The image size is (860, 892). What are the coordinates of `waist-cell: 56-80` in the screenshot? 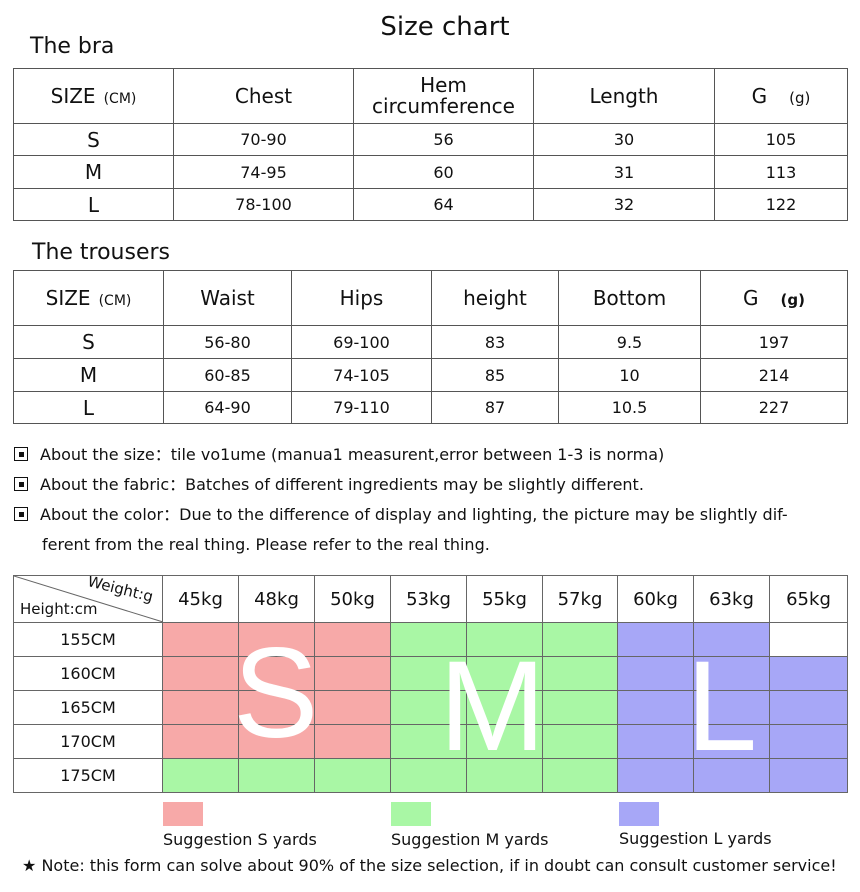 It's located at (227, 342).